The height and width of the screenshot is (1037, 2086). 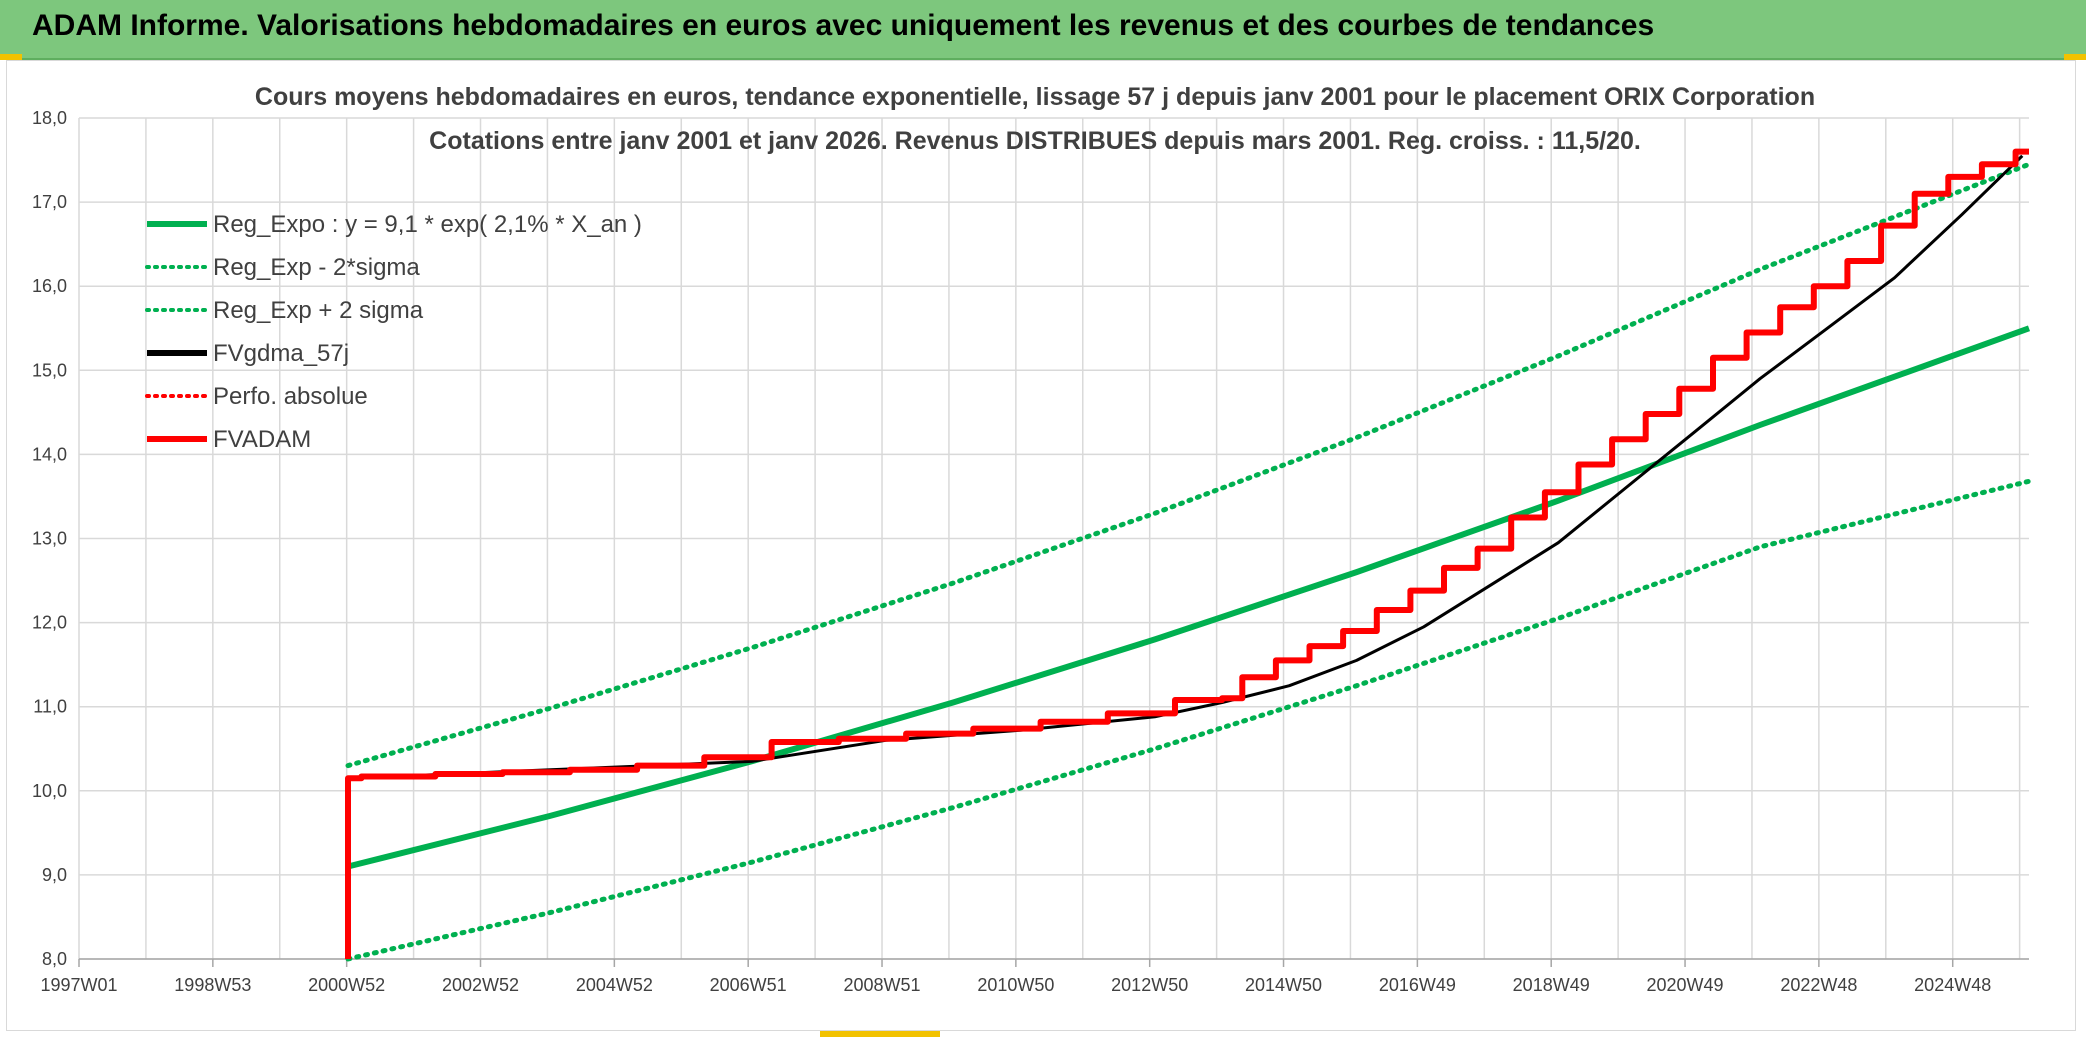 I want to click on x-tick-label: 2020W49, so click(x=1685, y=985).